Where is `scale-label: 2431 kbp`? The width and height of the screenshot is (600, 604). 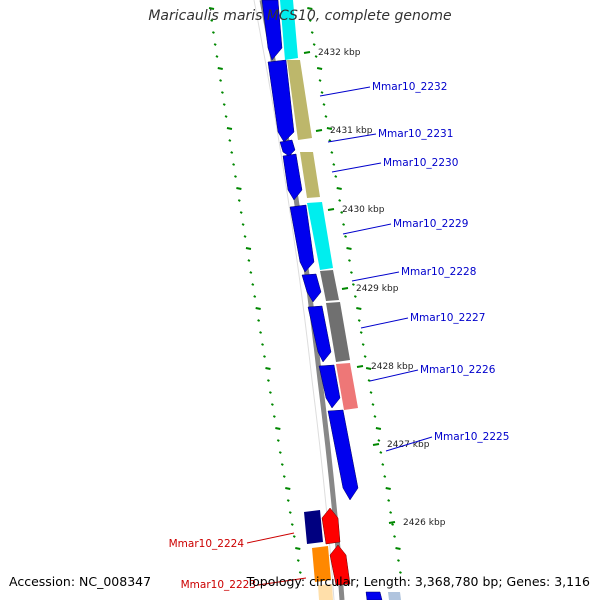
scale-label: 2431 kbp is located at coordinates (351, 131).